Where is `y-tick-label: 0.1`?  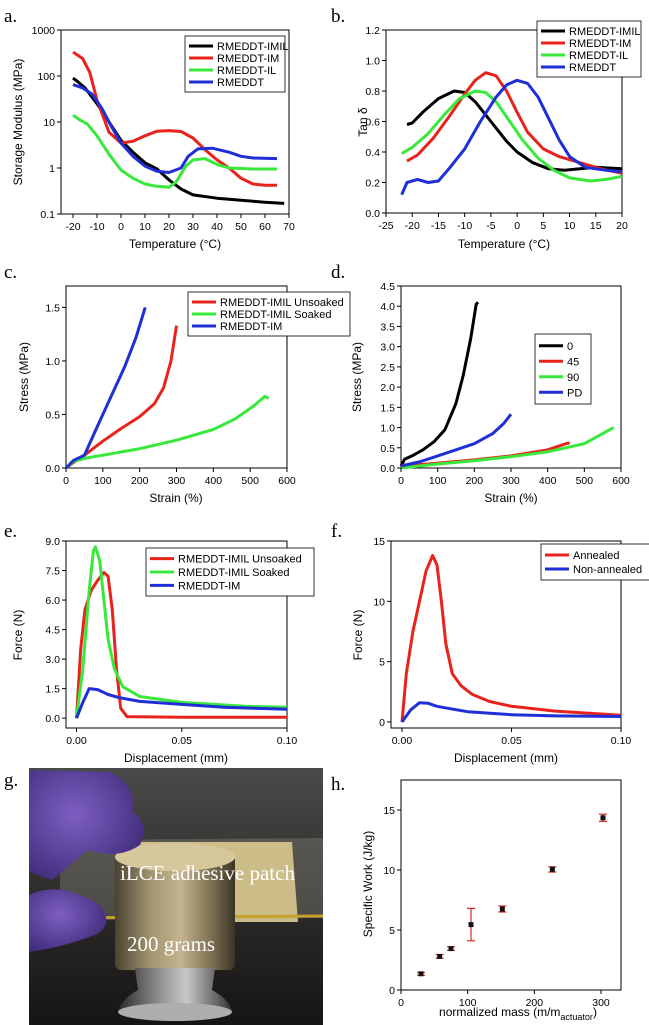 y-tick-label: 0.1 is located at coordinates (47, 215).